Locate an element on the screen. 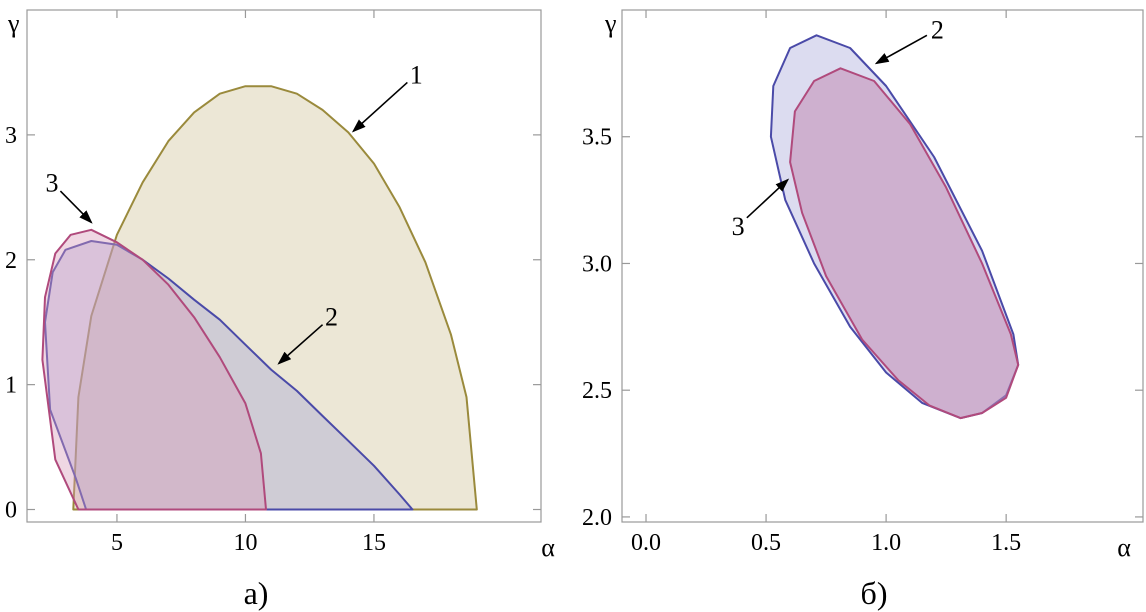  y-tick-label-a: 1 is located at coordinates (11, 386).